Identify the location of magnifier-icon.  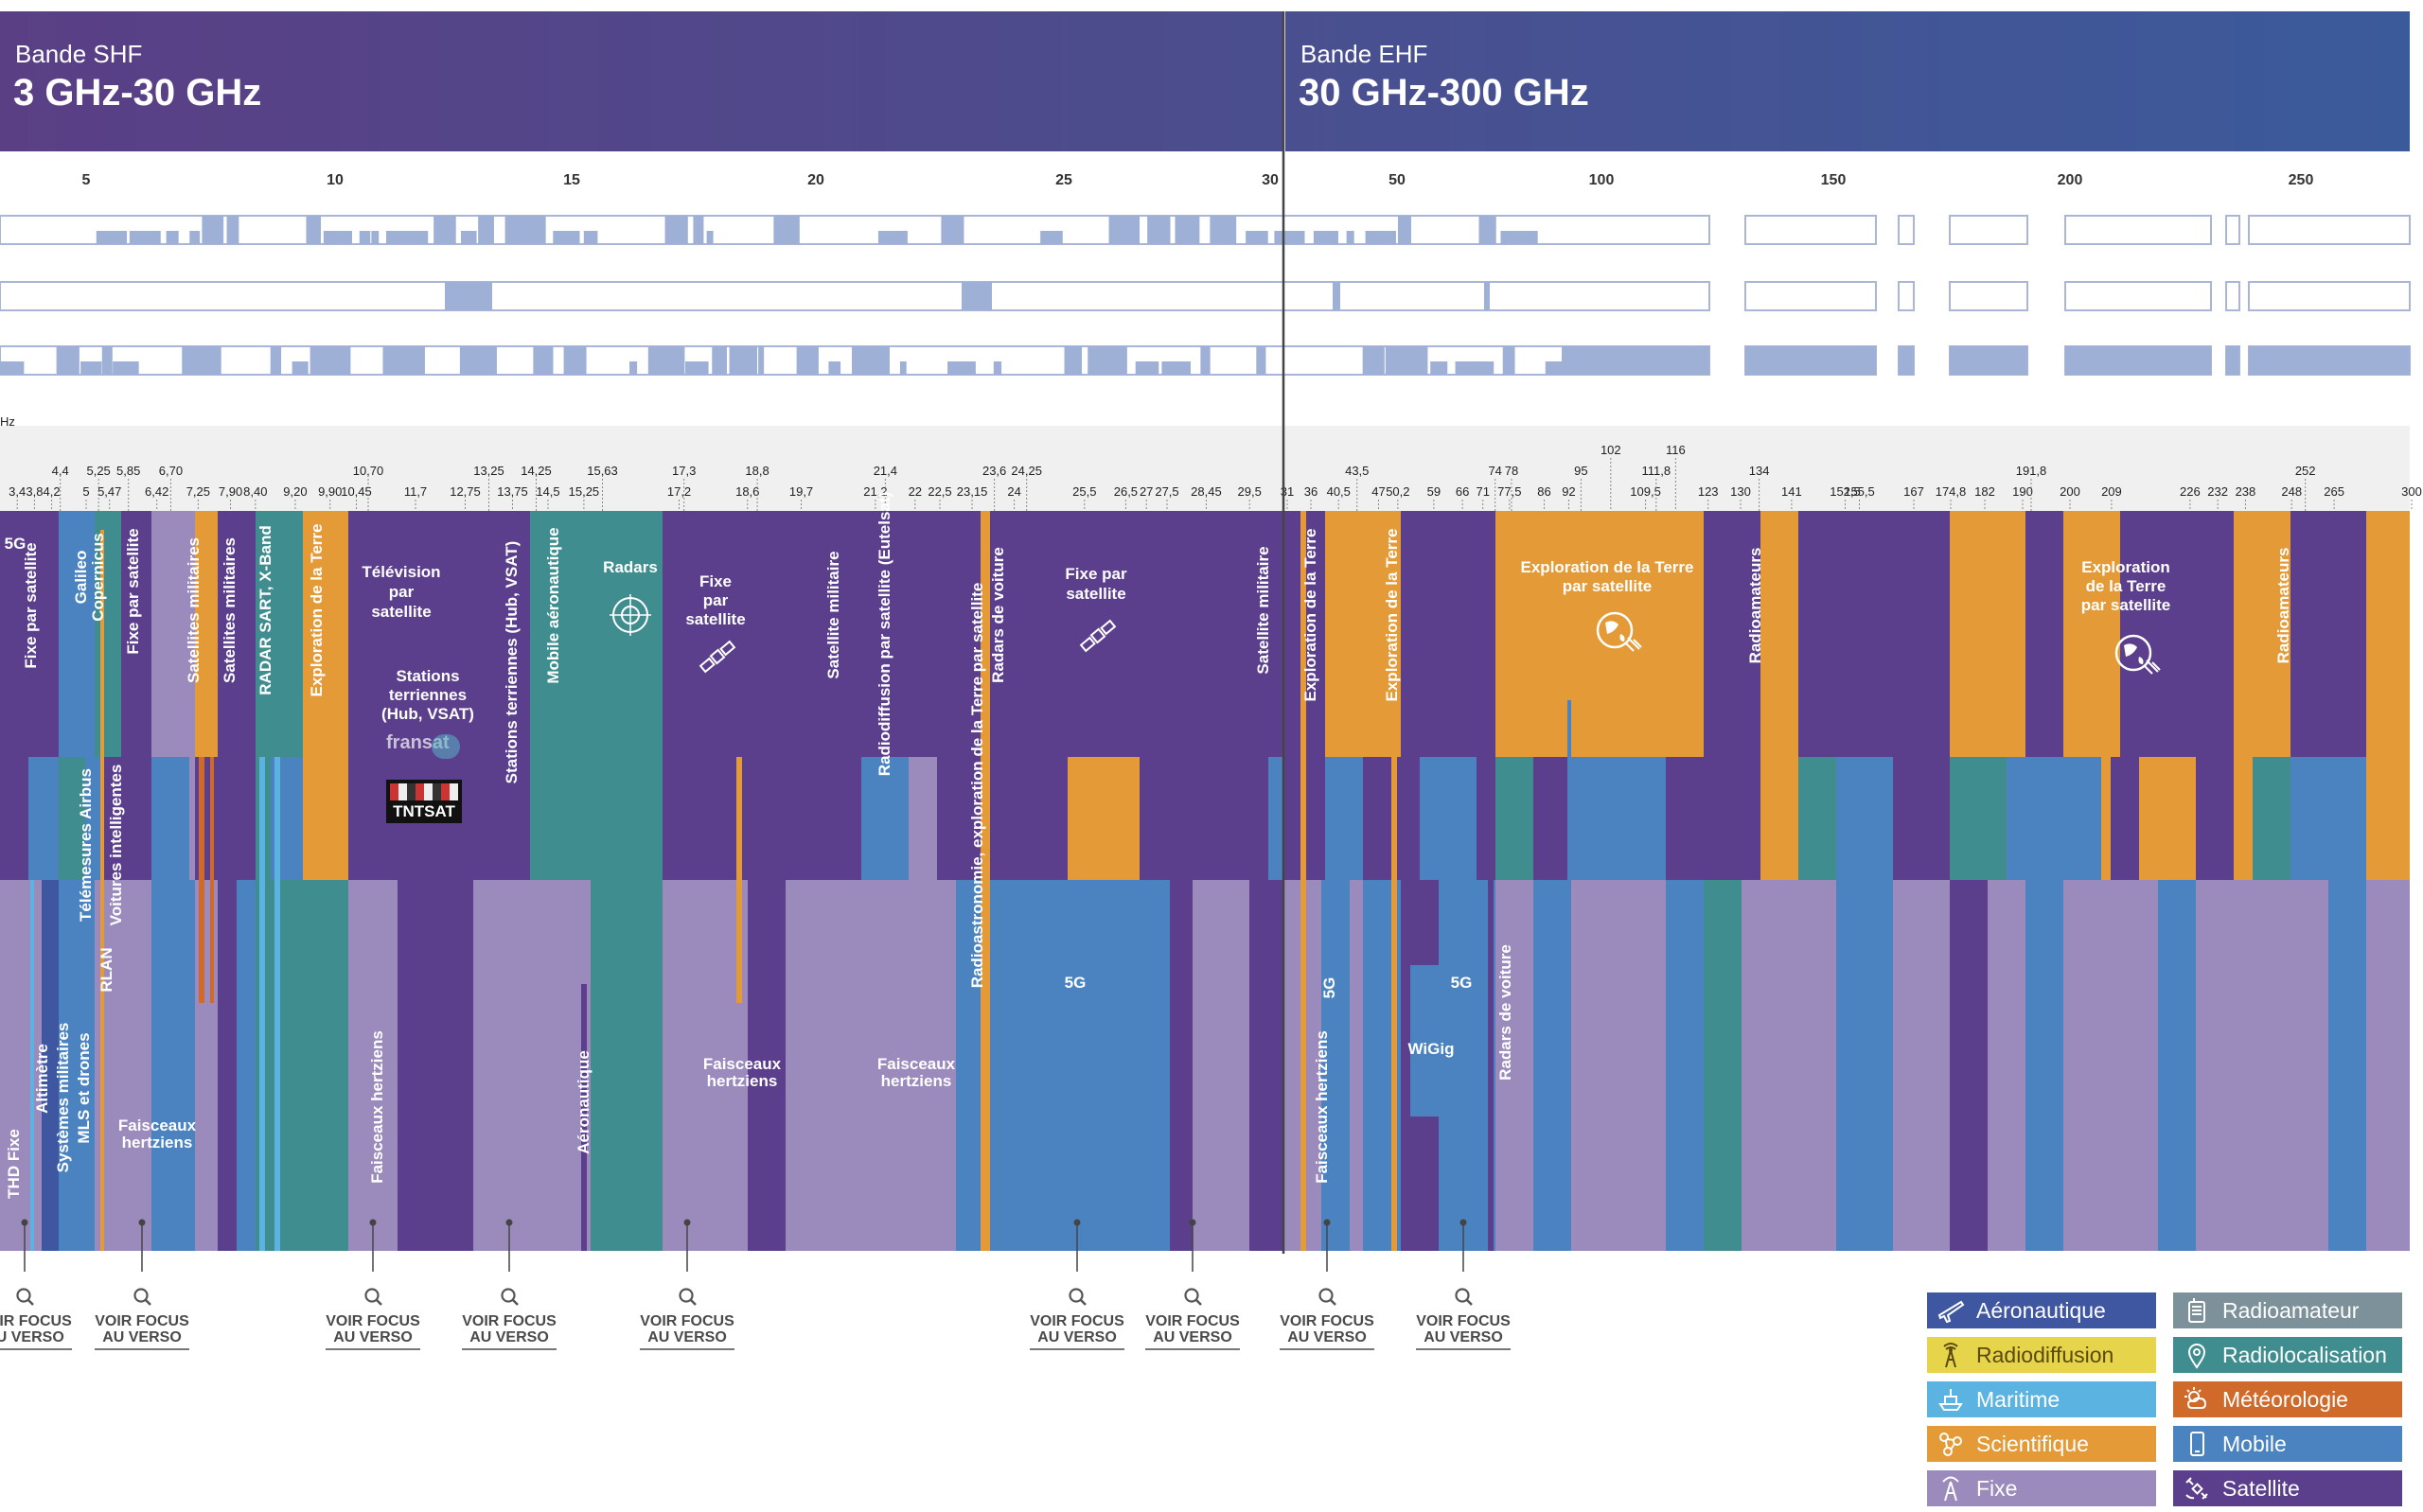
(1327, 1297).